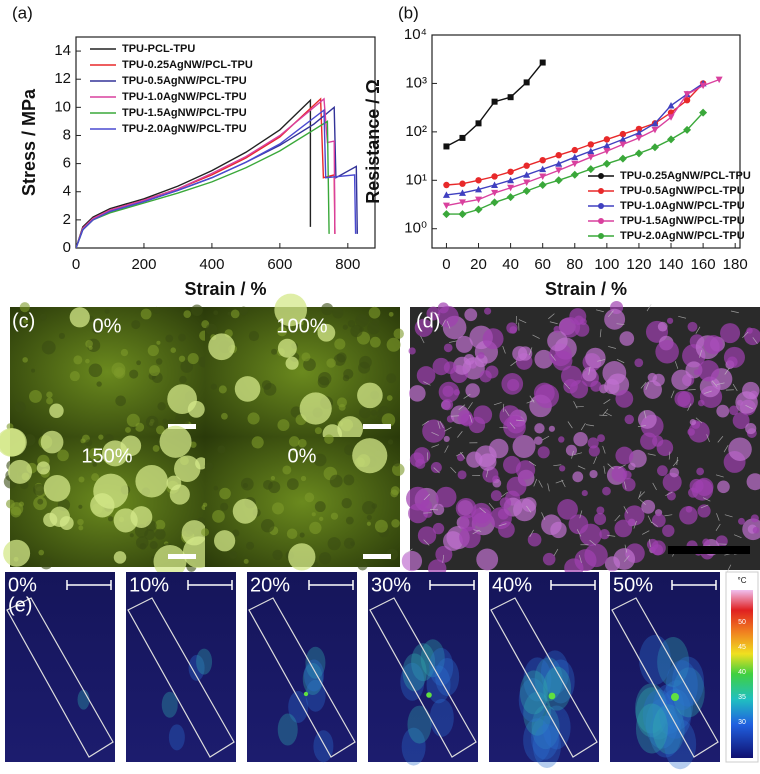  Describe the element at coordinates (415, 34) in the screenshot. I see `y-tick-label: 10⁴` at that location.